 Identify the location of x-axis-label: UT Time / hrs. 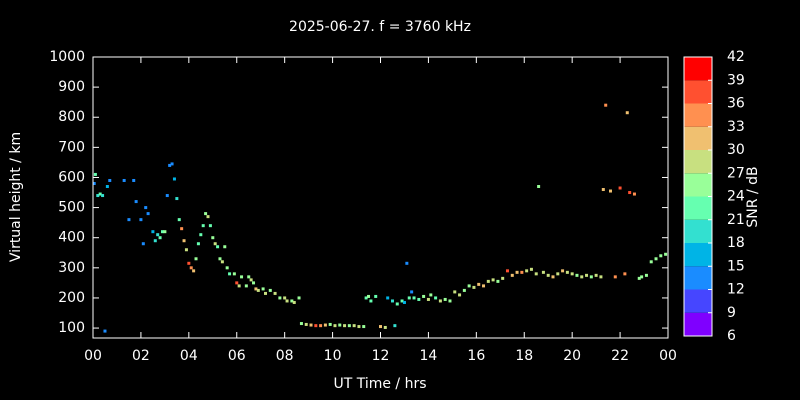
(379, 384).